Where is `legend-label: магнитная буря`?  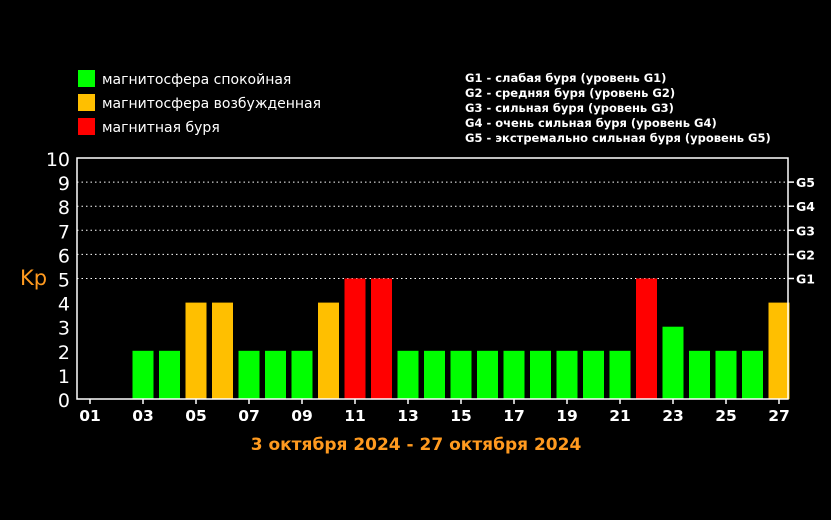
legend-label: магнитная буря is located at coordinates (161, 128).